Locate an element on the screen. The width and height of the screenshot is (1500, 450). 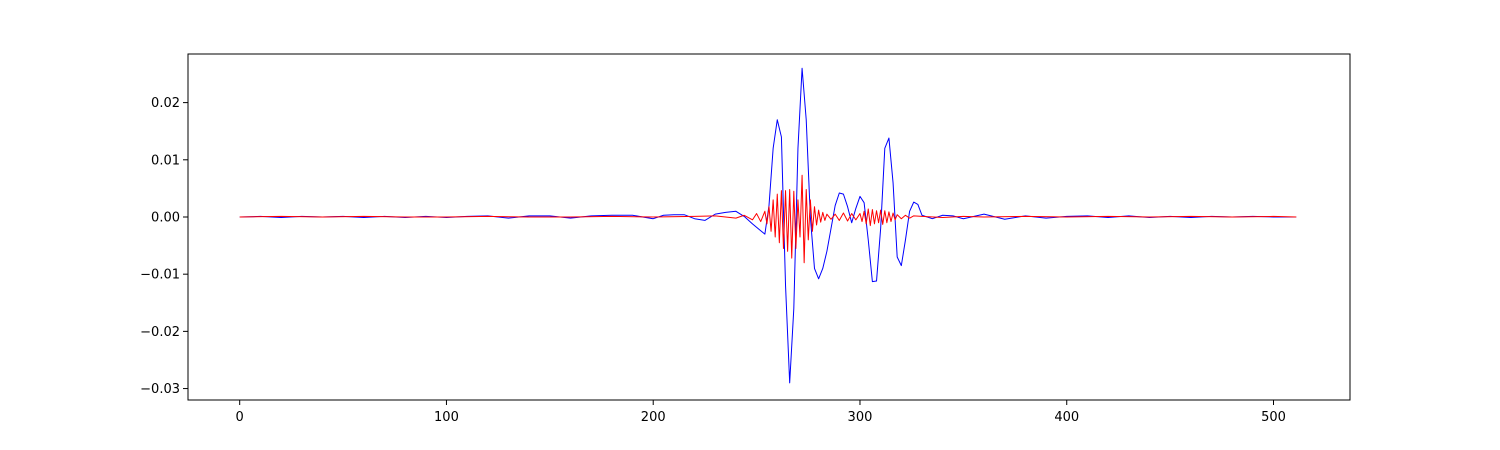
y-tick-label: −0.03 is located at coordinates (160, 389).